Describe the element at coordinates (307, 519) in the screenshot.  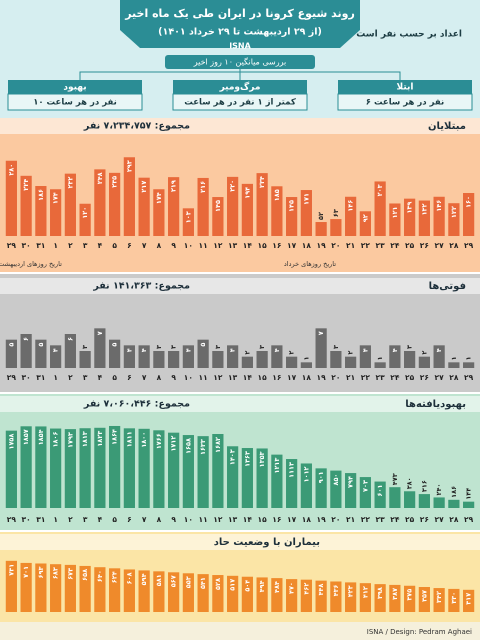
I see `x-tick-label: ۱۸` at that location.